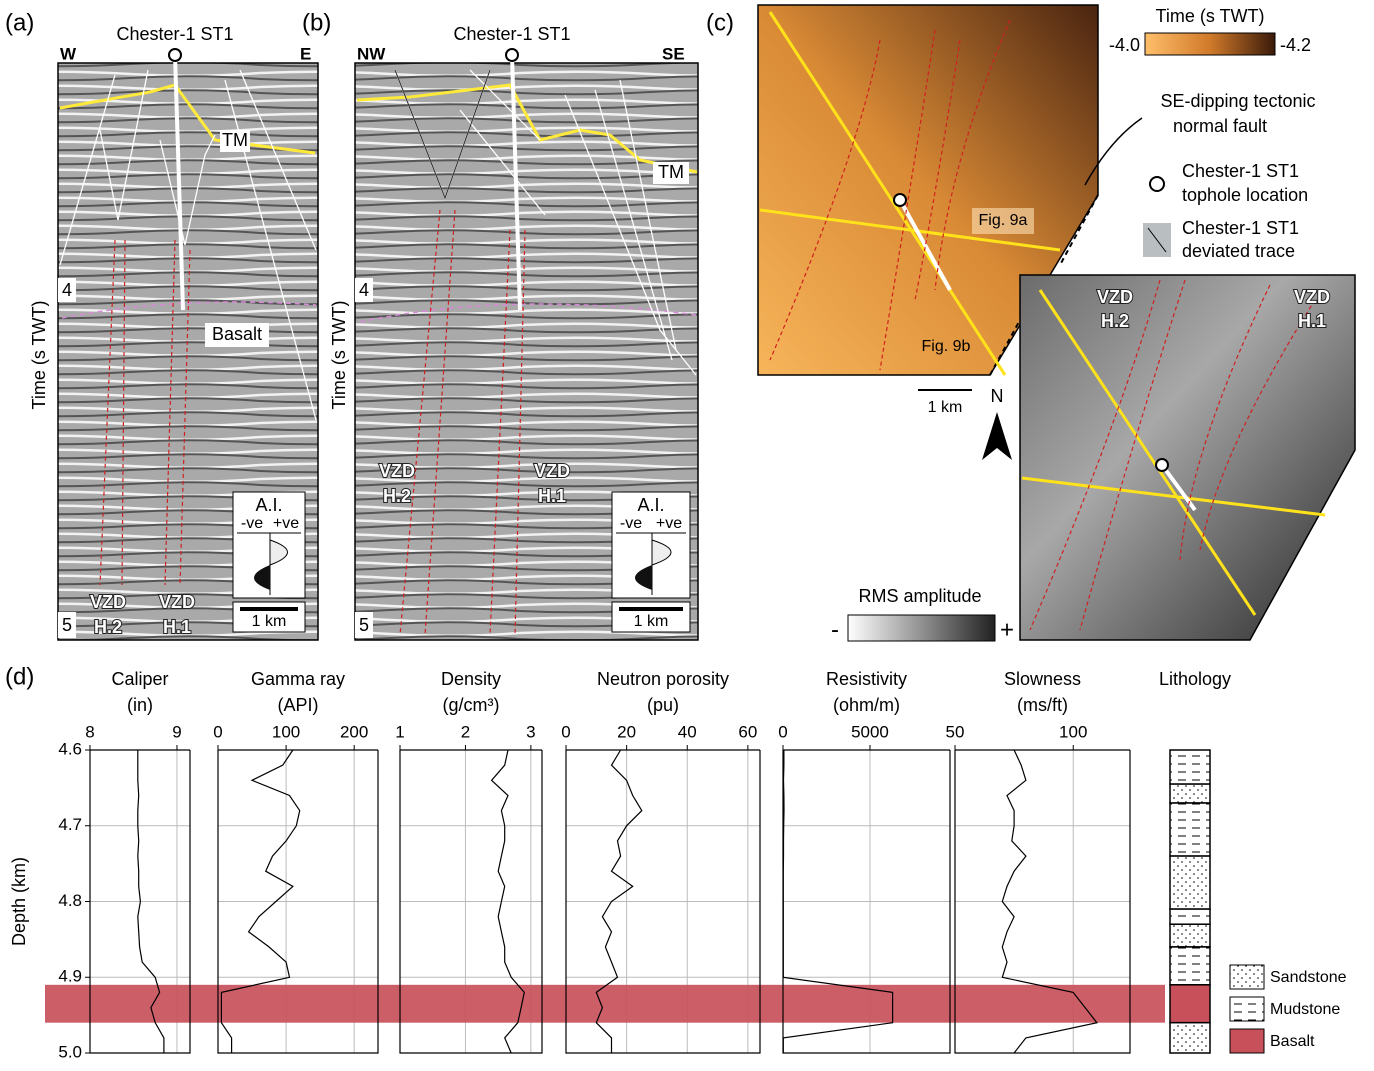 The image size is (1374, 1071). What do you see at coordinates (465, 731) in the screenshot?
I see `x-tick-label: 2` at bounding box center [465, 731].